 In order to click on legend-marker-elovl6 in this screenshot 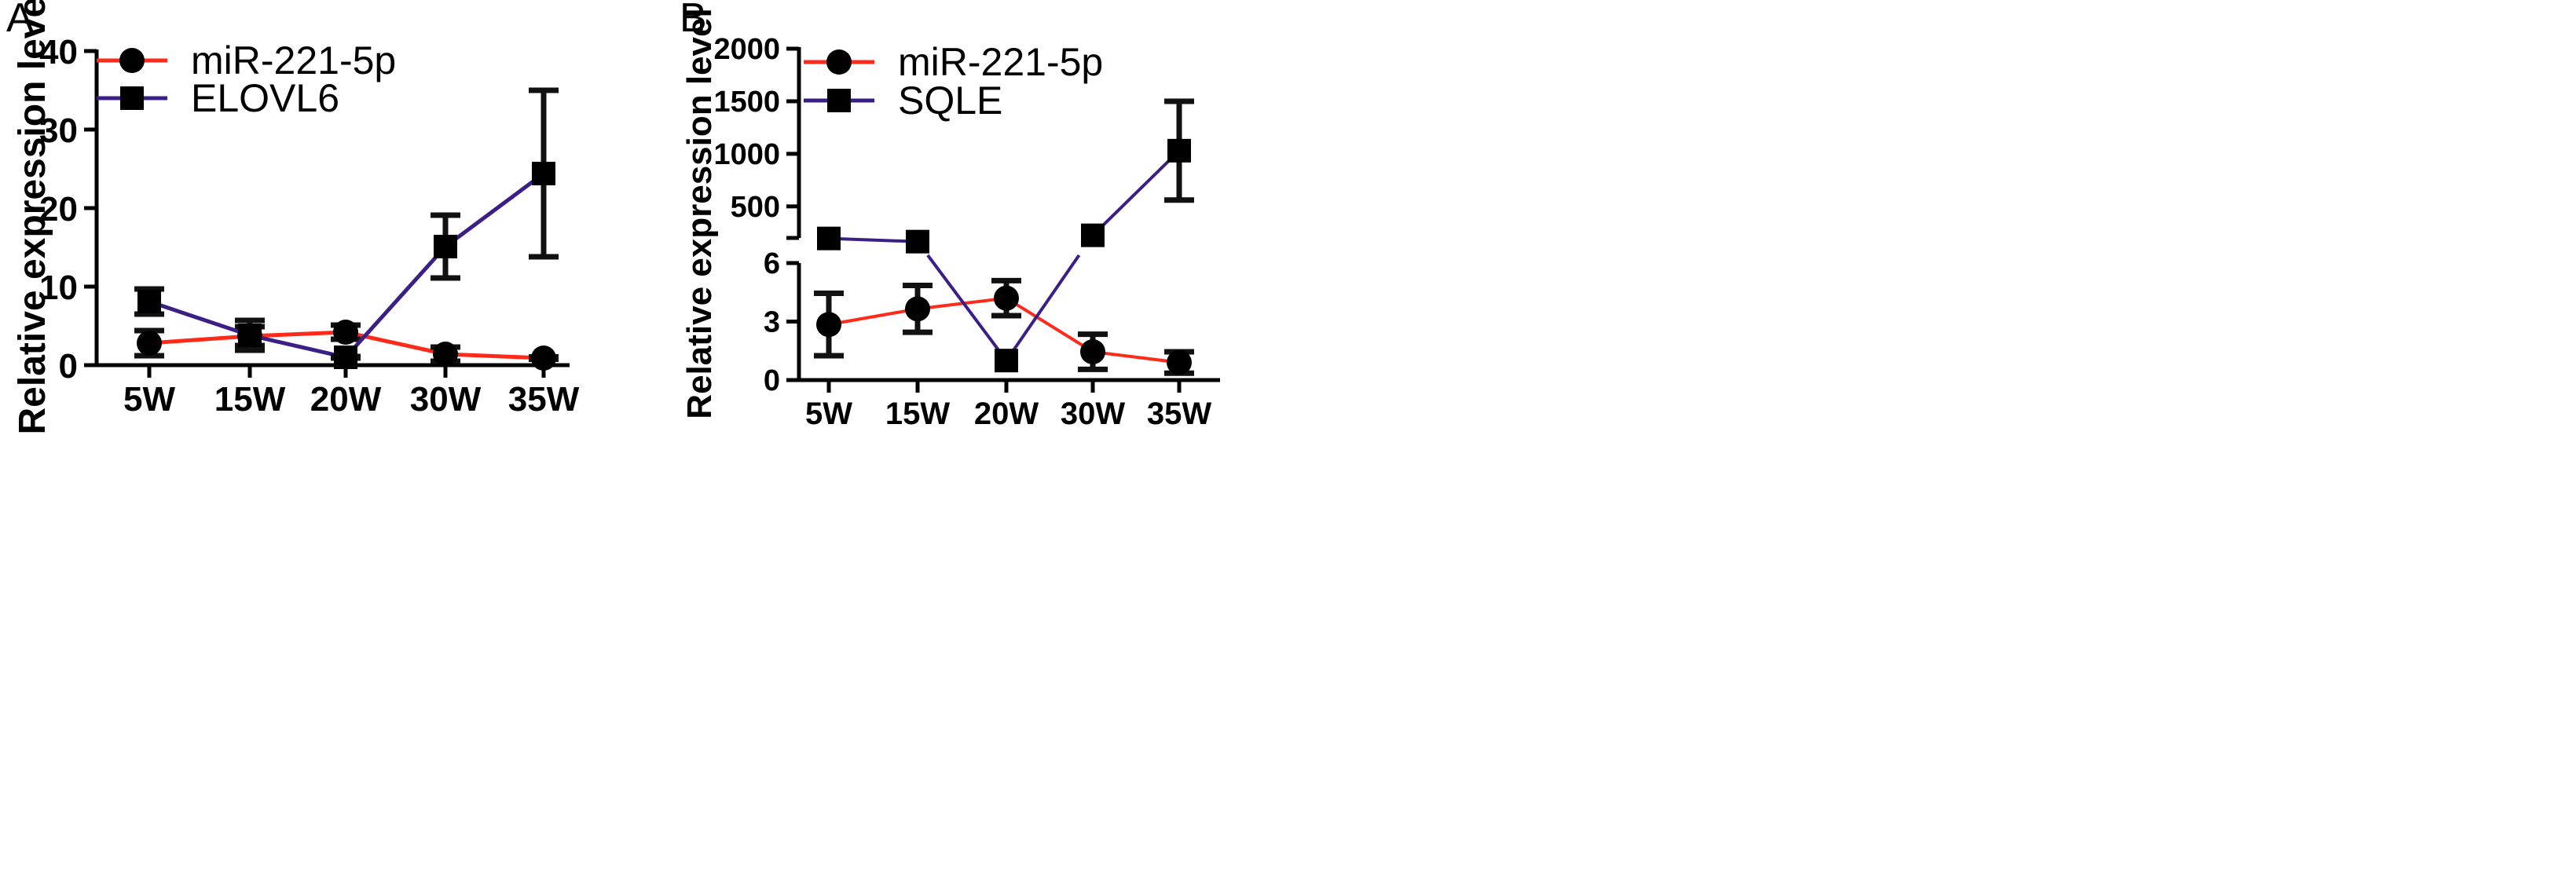, I will do `click(132, 98)`.